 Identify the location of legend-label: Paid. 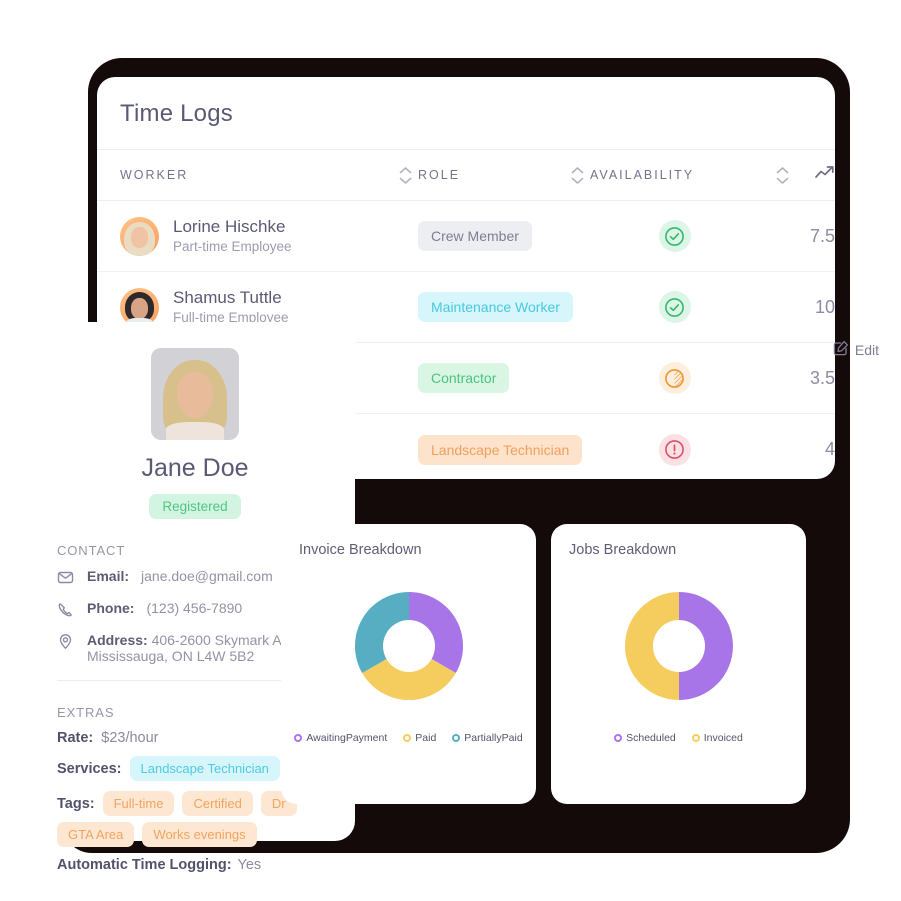
(426, 738).